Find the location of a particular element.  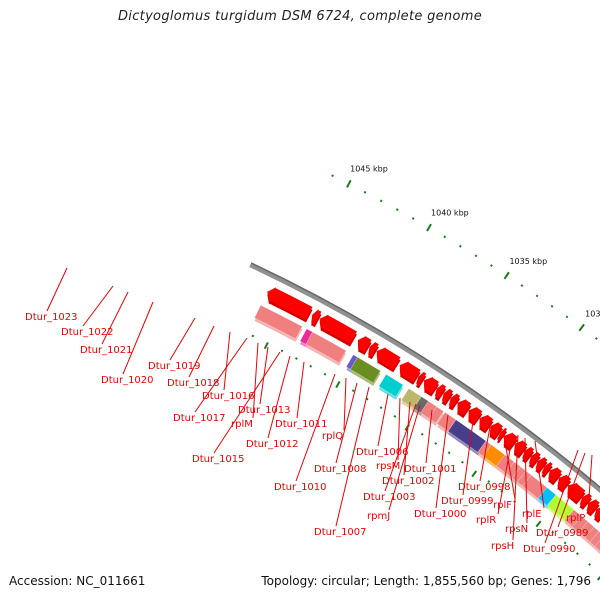

gene-label: Dtur_1003 is located at coordinates (389, 497).